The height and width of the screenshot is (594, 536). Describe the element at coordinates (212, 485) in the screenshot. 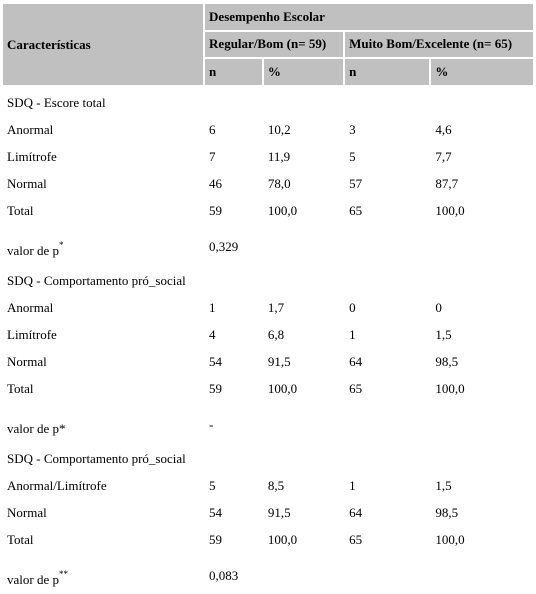

I see `n-regular: 5` at that location.